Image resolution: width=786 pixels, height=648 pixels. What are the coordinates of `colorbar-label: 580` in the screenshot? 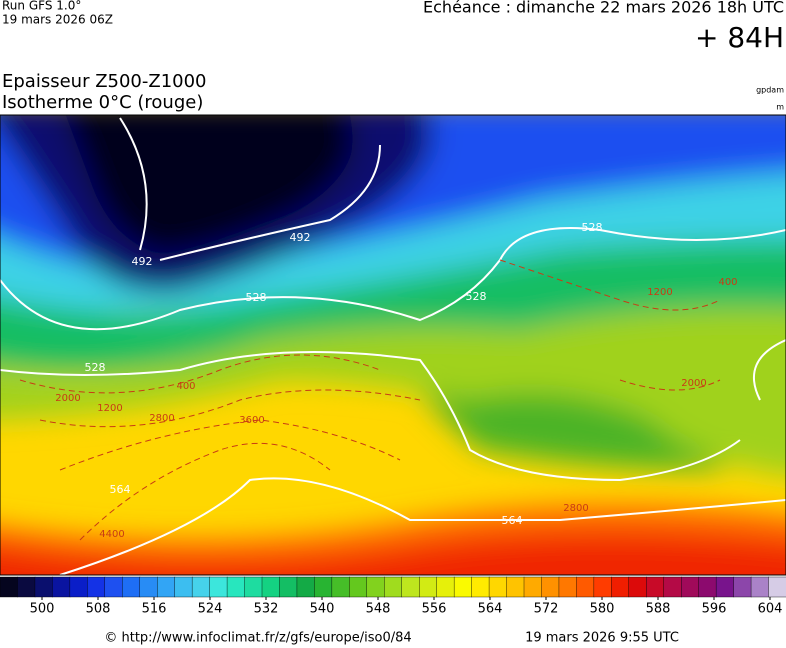 It's located at (602, 609).